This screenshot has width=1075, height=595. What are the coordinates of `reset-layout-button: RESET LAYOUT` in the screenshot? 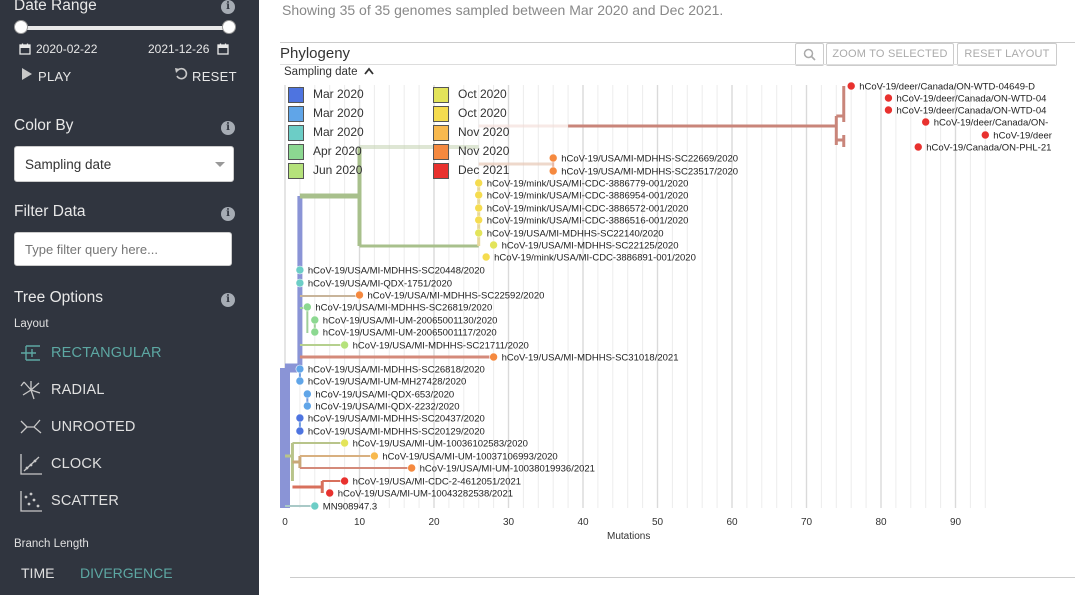 It's located at (1007, 54).